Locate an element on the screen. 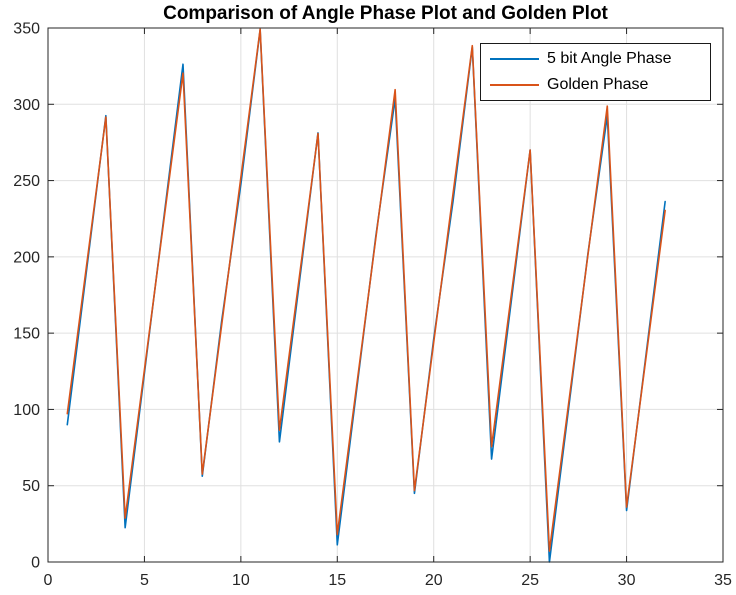 Image resolution: width=736 pixels, height=595 pixels. y-tick-label: 200 is located at coordinates (26, 257).